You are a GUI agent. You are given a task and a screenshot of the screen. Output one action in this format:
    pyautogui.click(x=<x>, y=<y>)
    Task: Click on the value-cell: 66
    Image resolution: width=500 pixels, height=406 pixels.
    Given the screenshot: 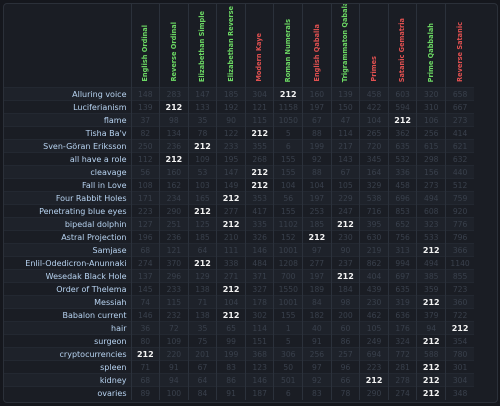 What is the action you would take?
    pyautogui.click(x=345, y=380)
    